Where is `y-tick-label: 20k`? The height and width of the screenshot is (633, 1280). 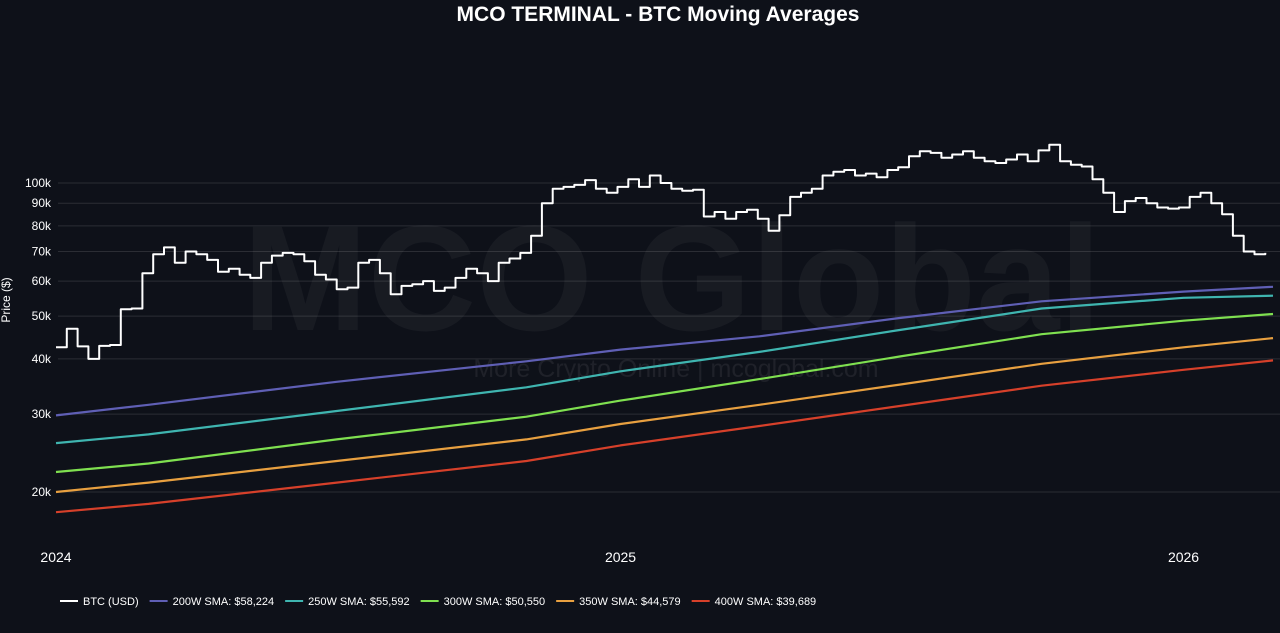 y-tick-label: 20k is located at coordinates (42, 492).